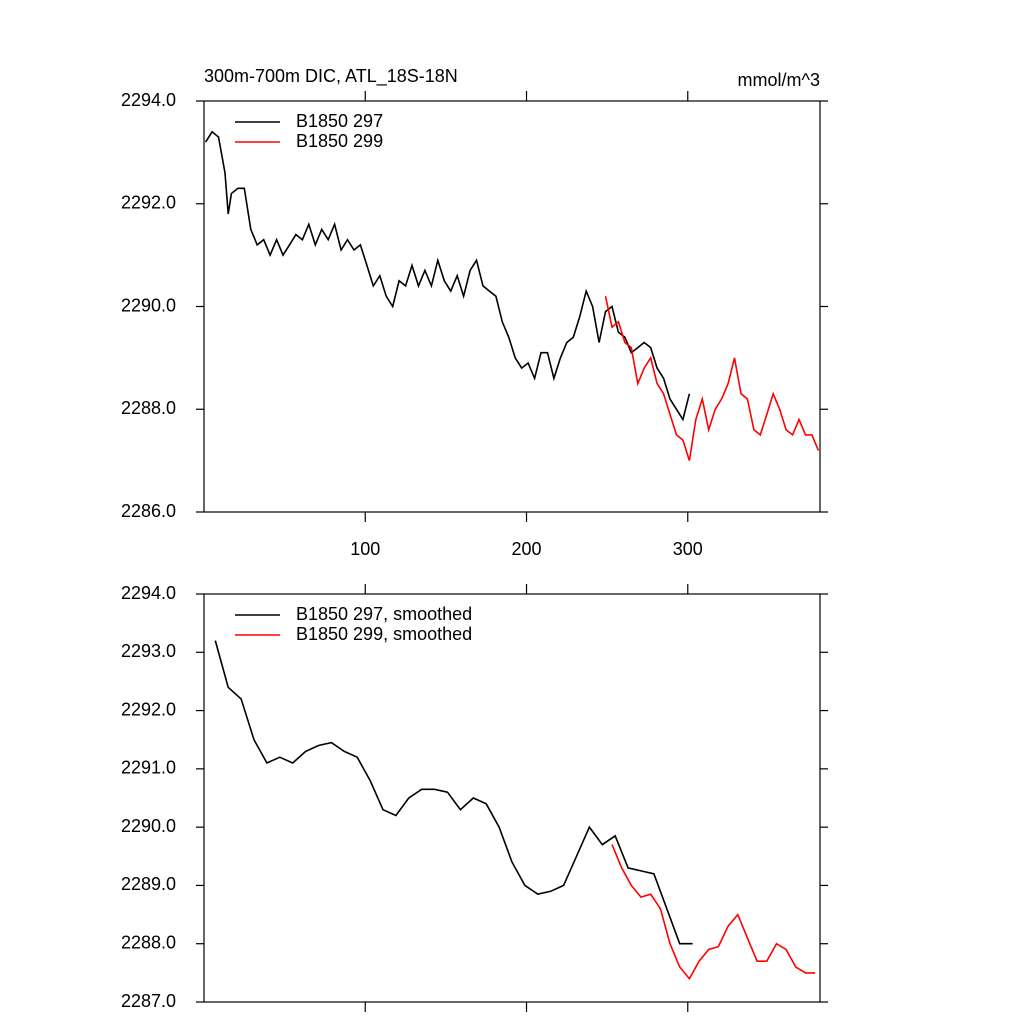 Image resolution: width=1024 pixels, height=1024 pixels. I want to click on legend-label: B1850 299, smoothed, so click(384, 634).